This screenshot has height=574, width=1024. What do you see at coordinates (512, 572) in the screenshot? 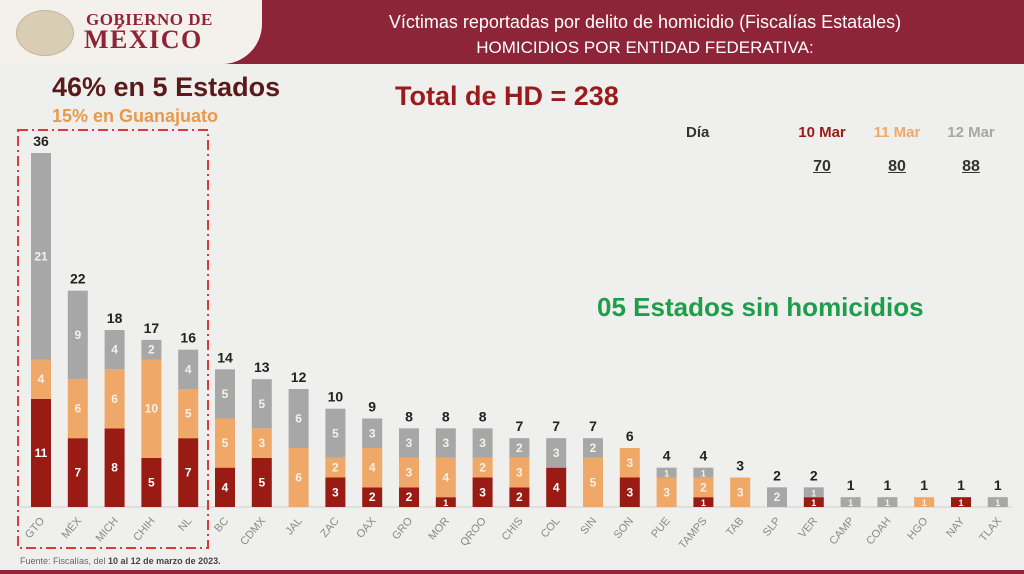
I see `footer-bar` at bounding box center [512, 572].